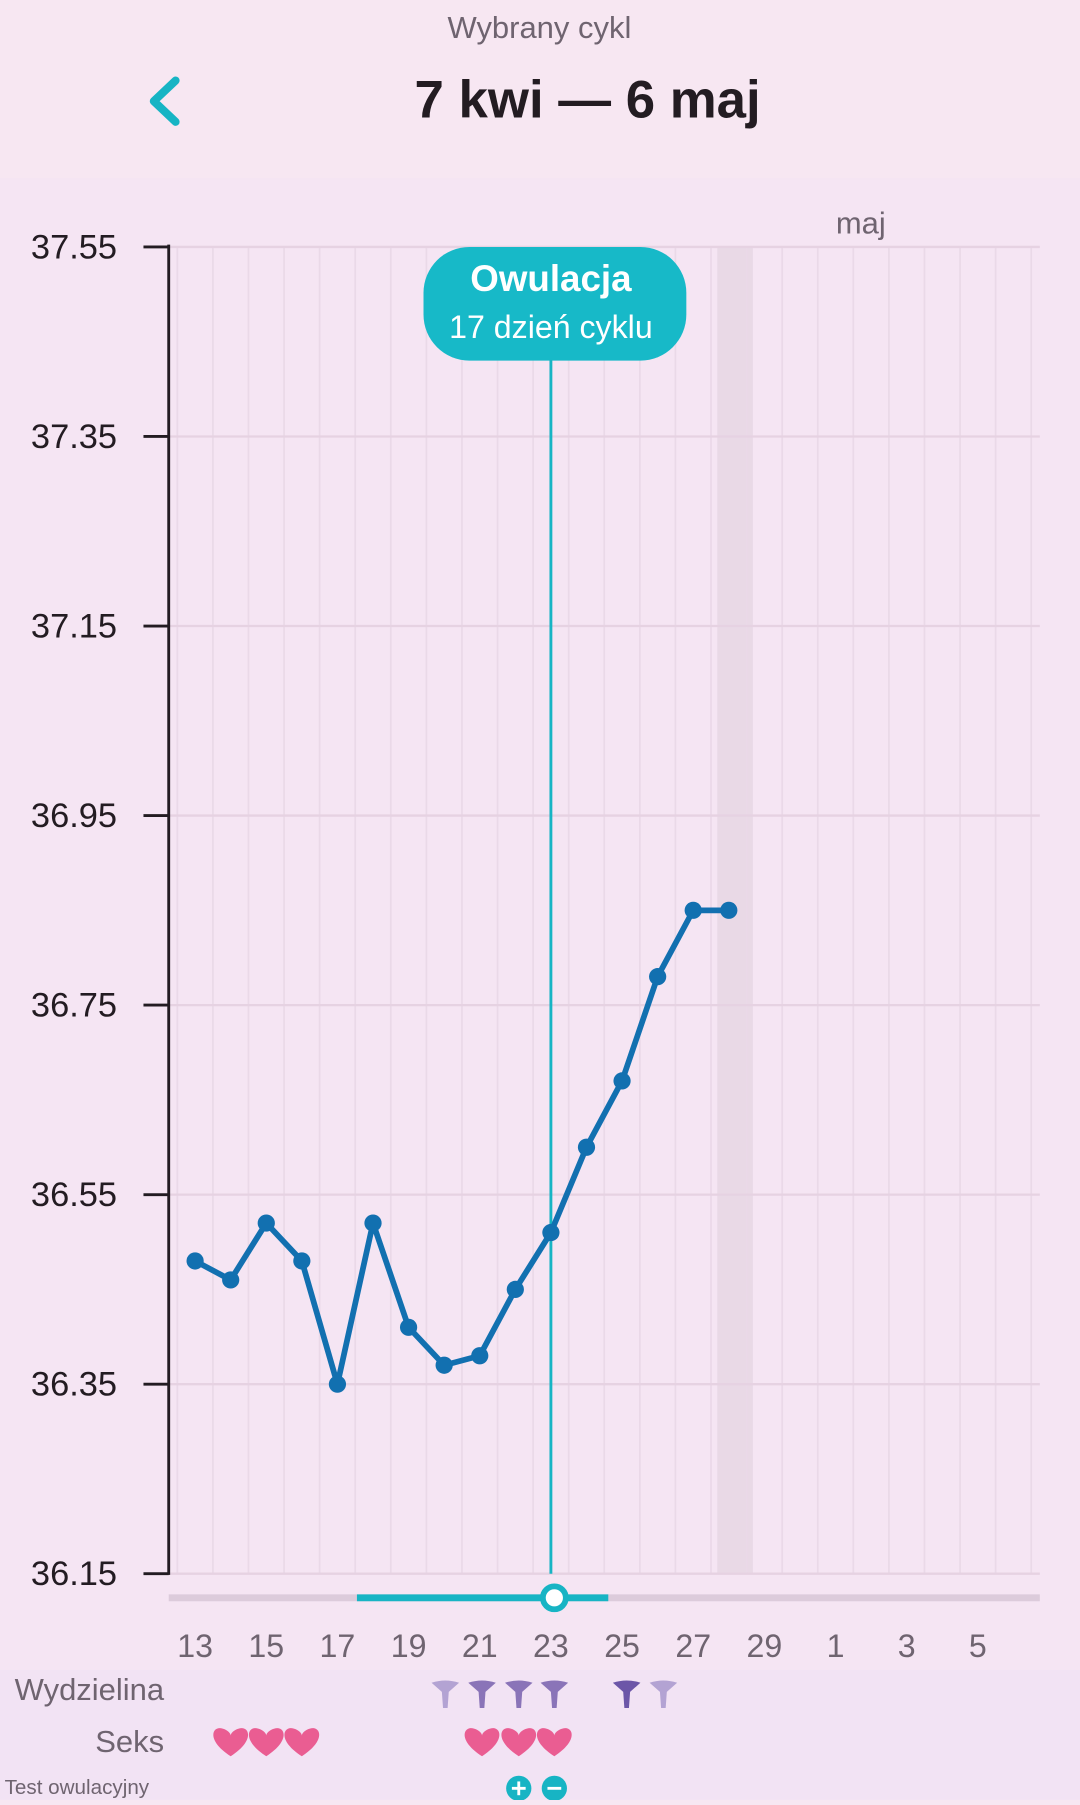  What do you see at coordinates (765, 1646) in the screenshot?
I see `x-tick-label: 29` at bounding box center [765, 1646].